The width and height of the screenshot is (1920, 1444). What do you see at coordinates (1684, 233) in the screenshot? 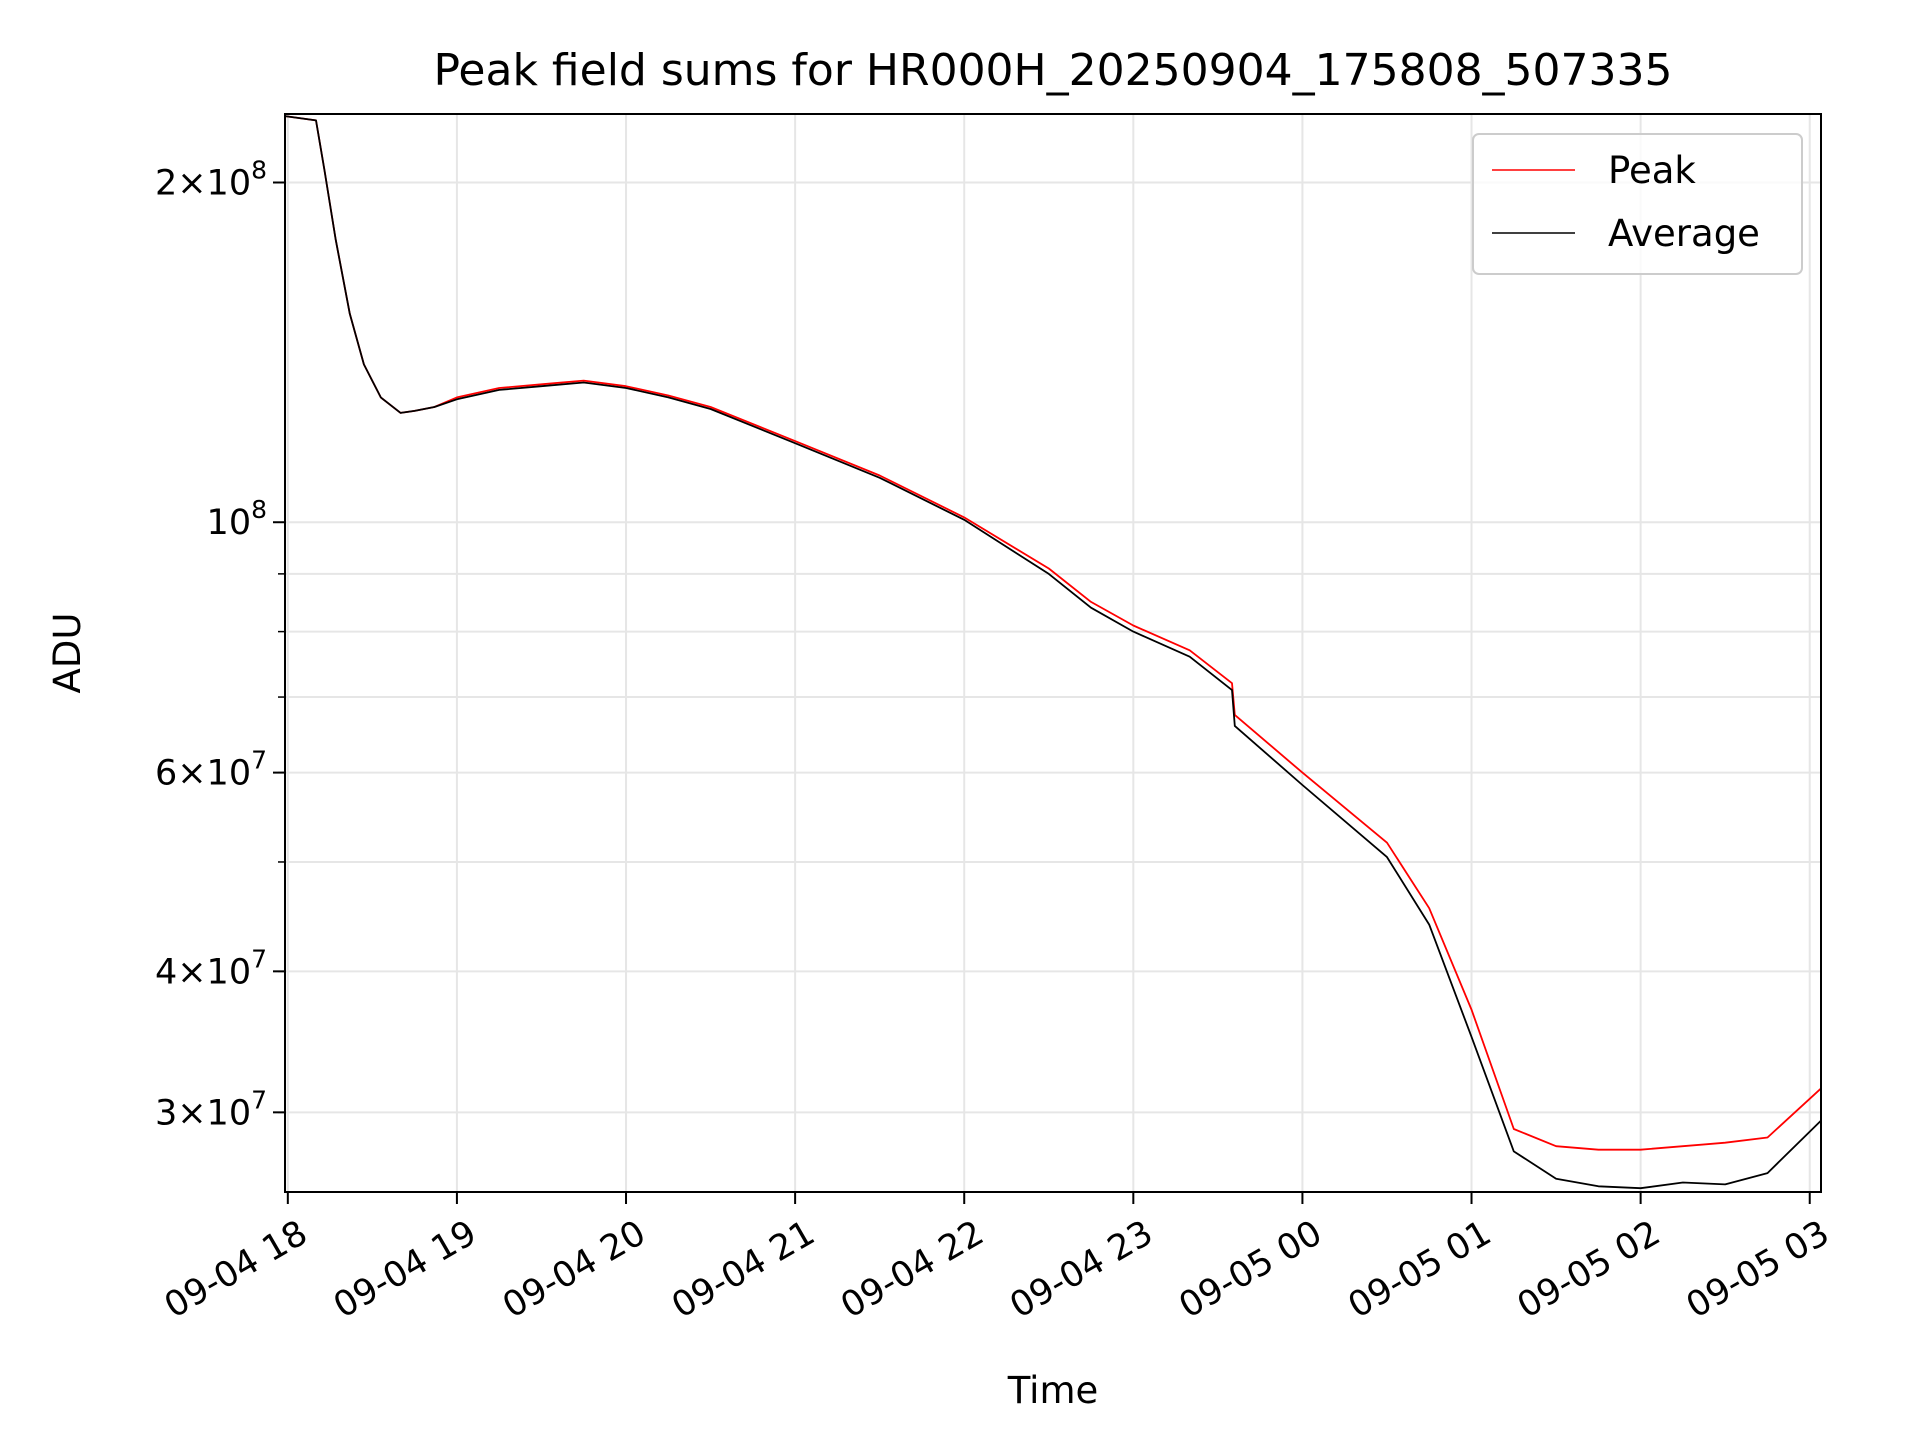
I see `legend-label-average: Average` at bounding box center [1684, 233].